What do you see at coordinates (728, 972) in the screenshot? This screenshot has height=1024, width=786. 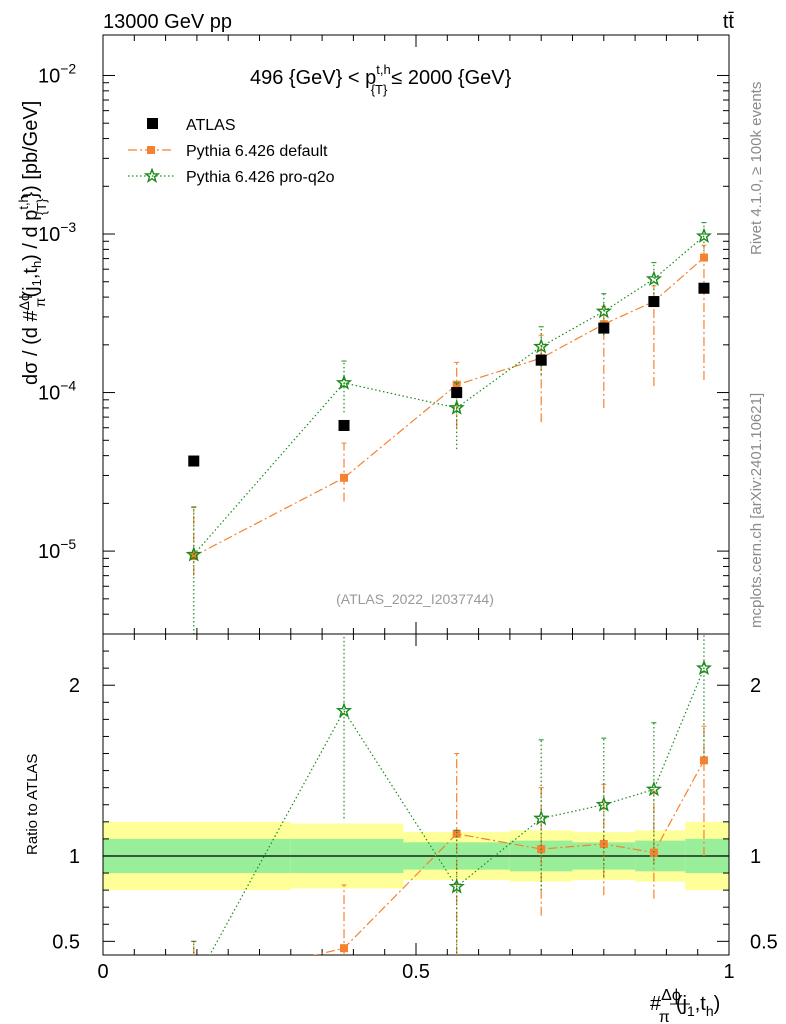 I see `x-tick-label: 1` at bounding box center [728, 972].